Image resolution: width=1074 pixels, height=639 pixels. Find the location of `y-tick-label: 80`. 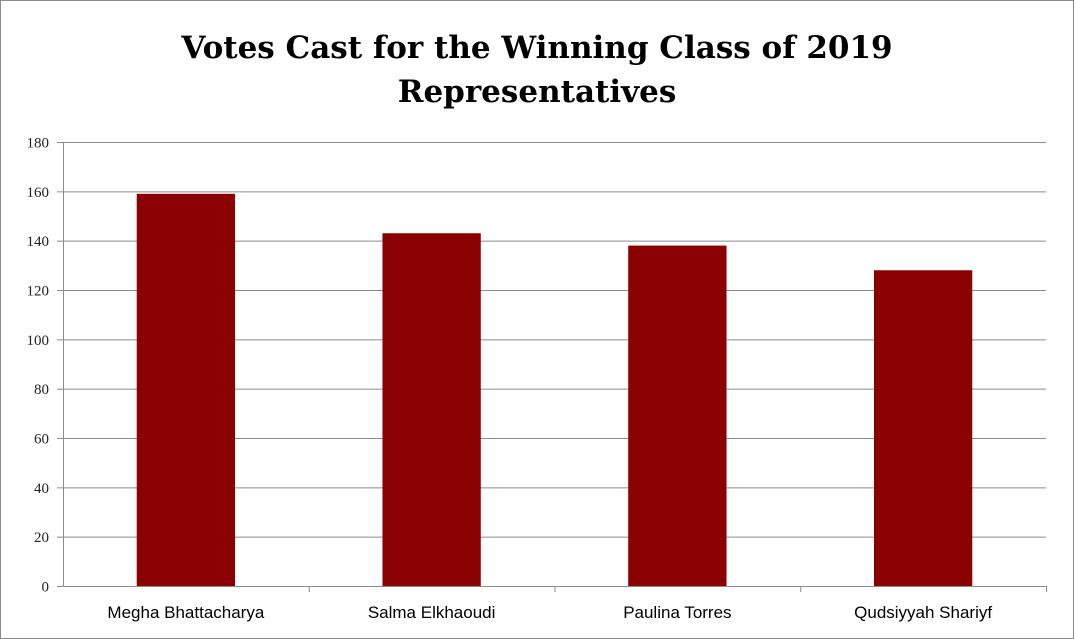

y-tick-label: 80 is located at coordinates (41, 390).